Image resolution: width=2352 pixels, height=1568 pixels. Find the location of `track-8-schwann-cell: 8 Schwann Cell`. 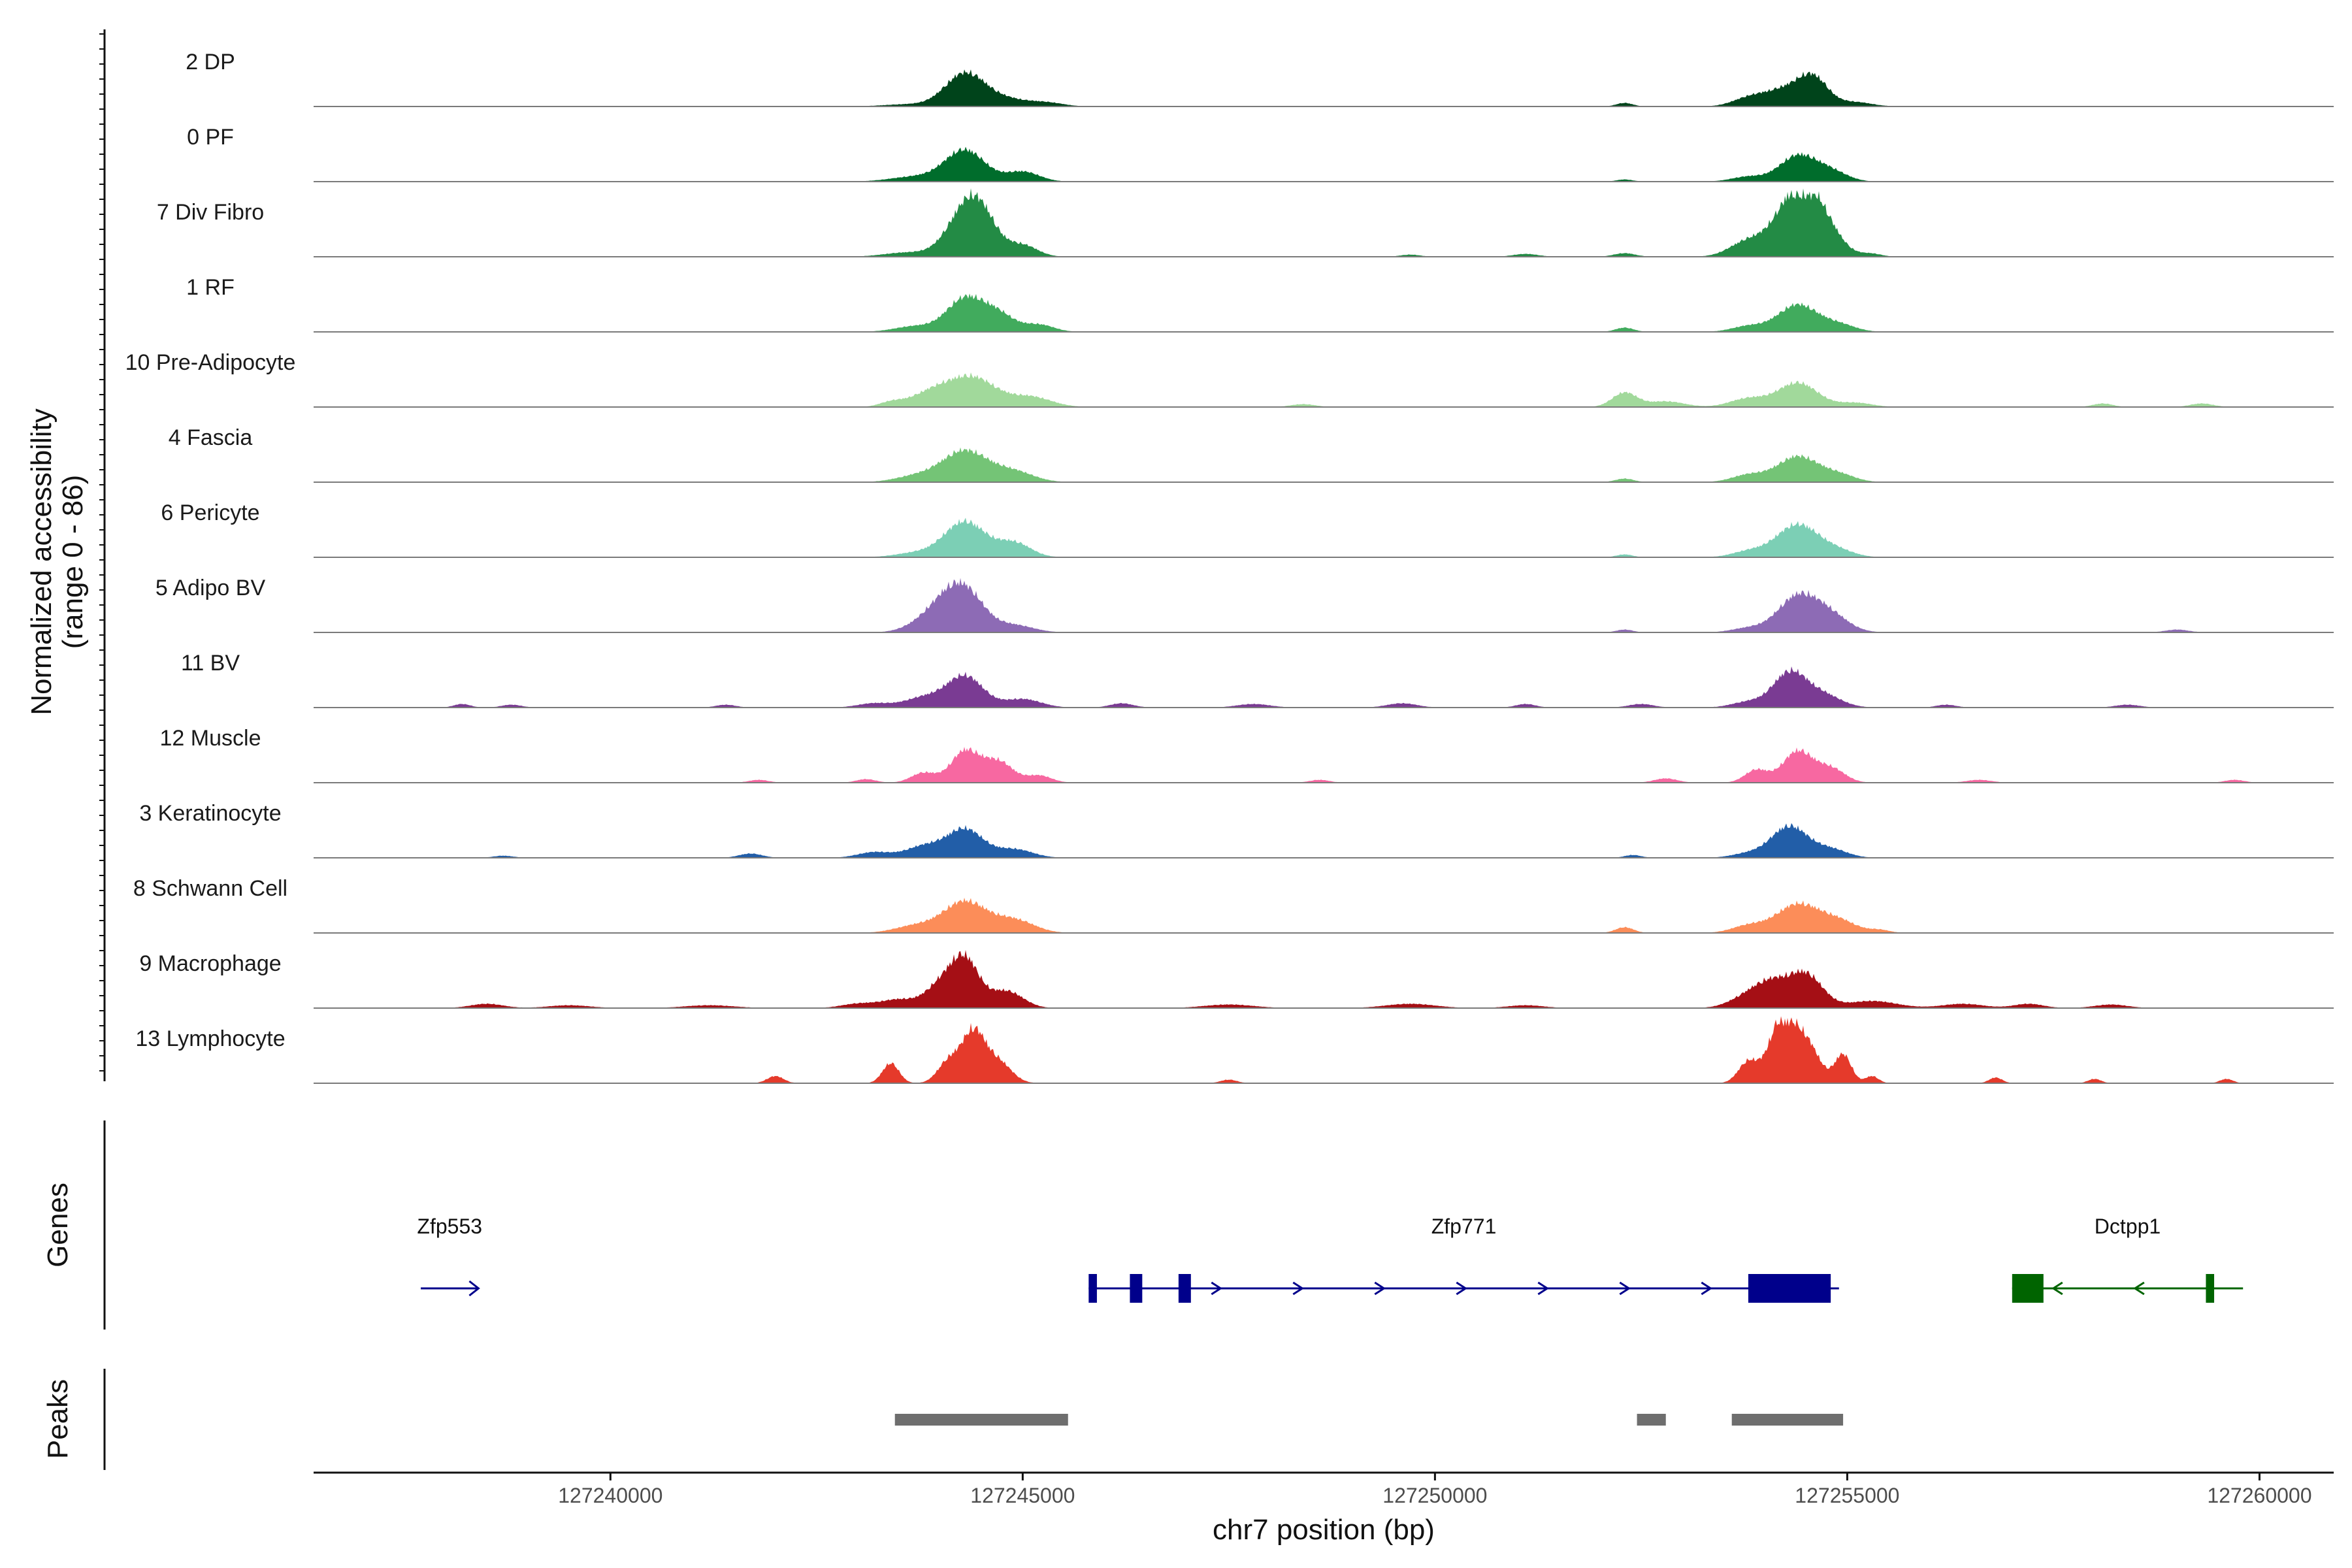

track-8-schwann-cell: 8 Schwann Cell is located at coordinates (1233, 905).